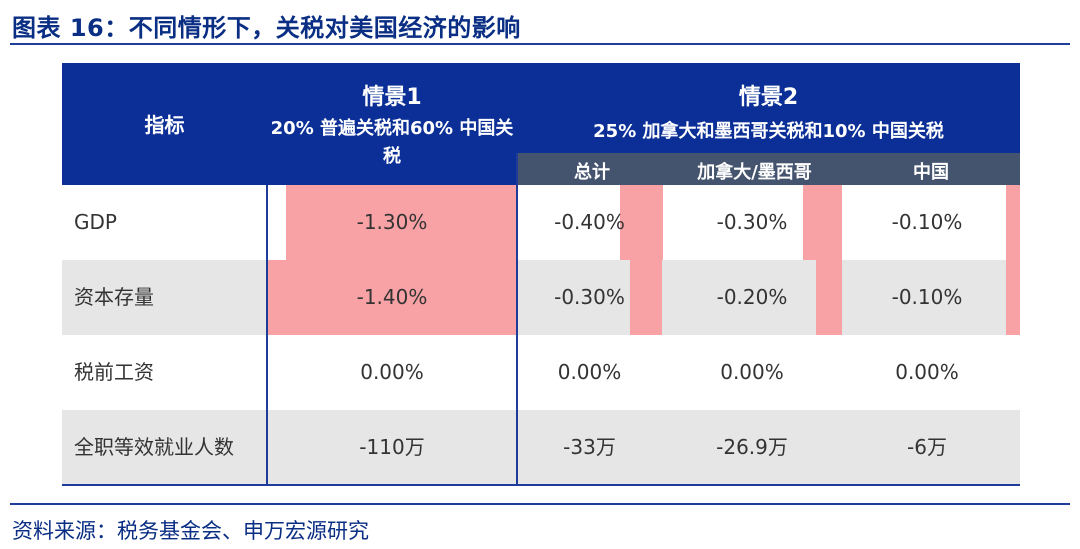  Describe the element at coordinates (392, 447) in the screenshot. I see `cell-scenario1: -110万` at that location.